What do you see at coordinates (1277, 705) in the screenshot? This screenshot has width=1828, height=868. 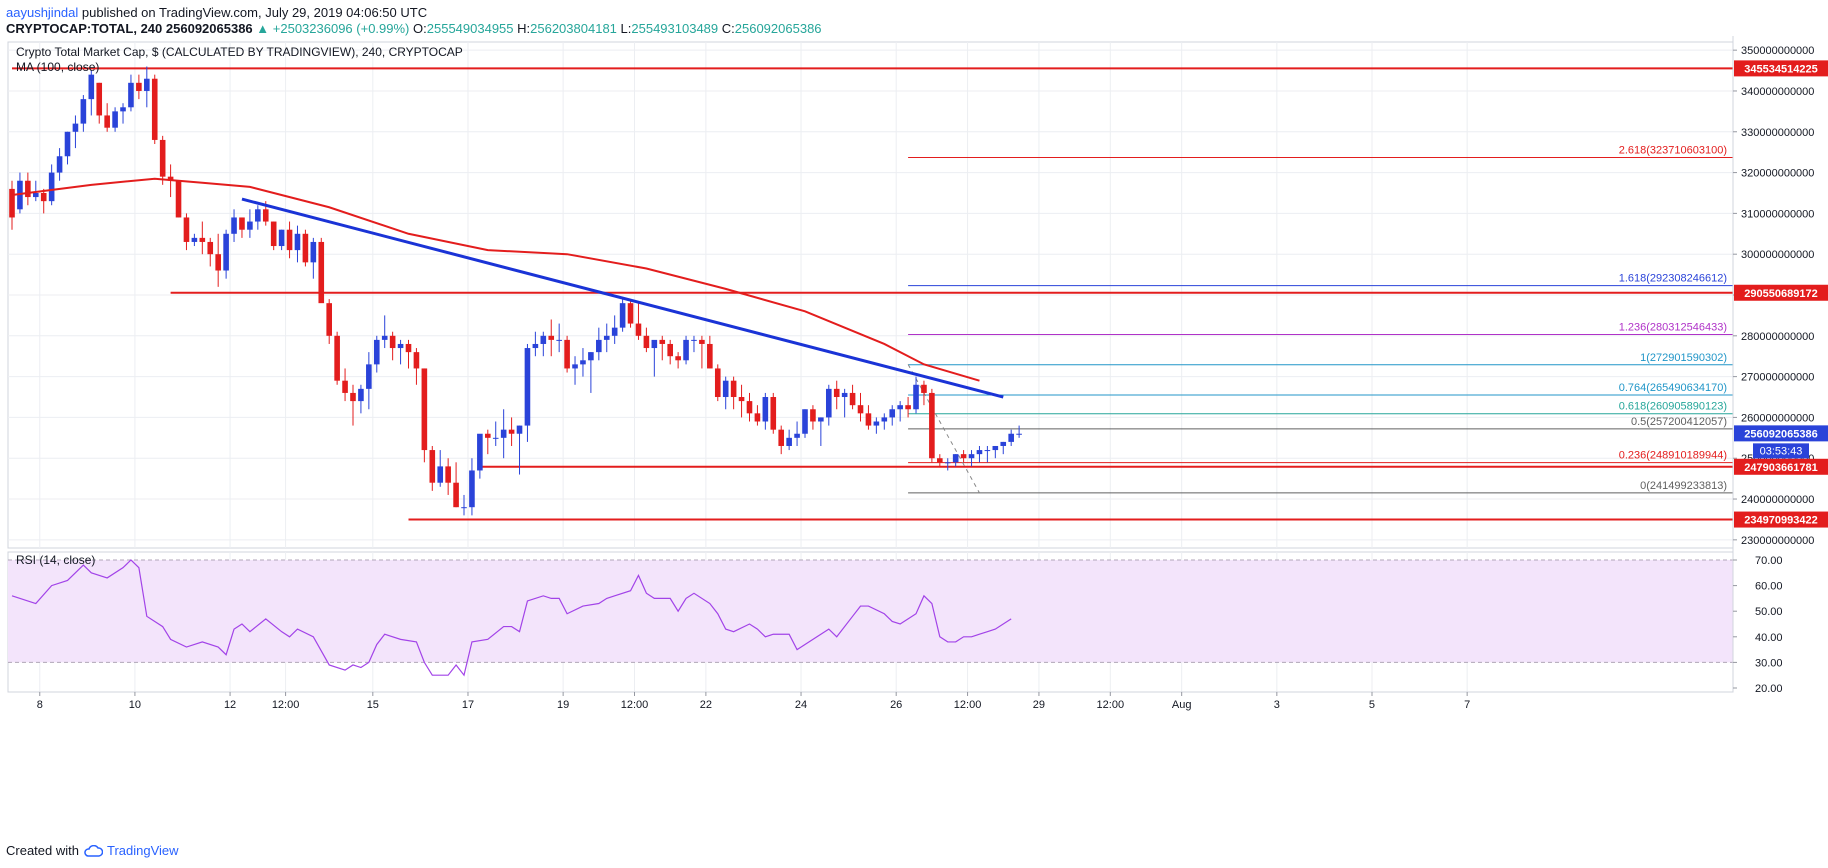 I see `time-axis-label: 3` at bounding box center [1277, 705].